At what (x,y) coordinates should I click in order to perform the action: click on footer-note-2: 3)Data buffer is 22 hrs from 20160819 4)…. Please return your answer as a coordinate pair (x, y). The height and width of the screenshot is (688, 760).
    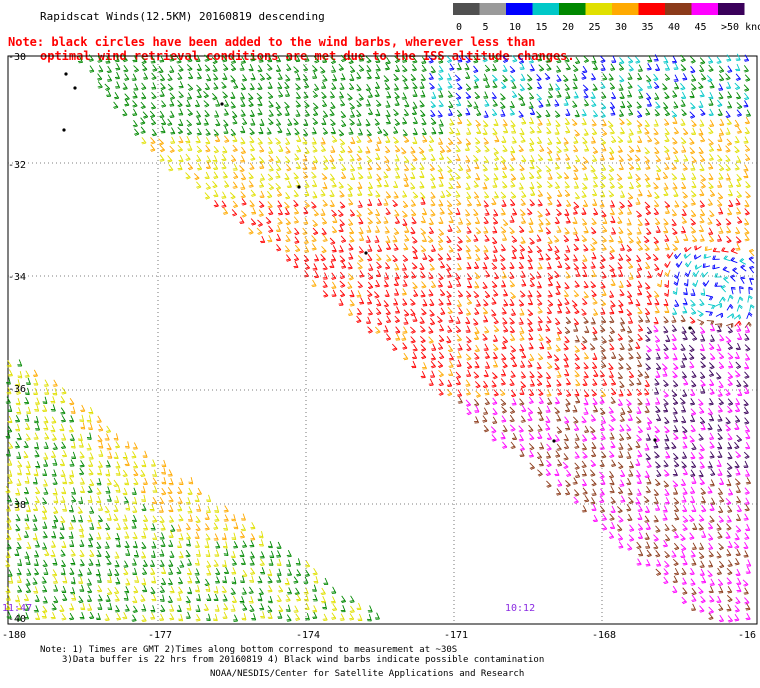
    Looking at the image, I should click on (303, 660).